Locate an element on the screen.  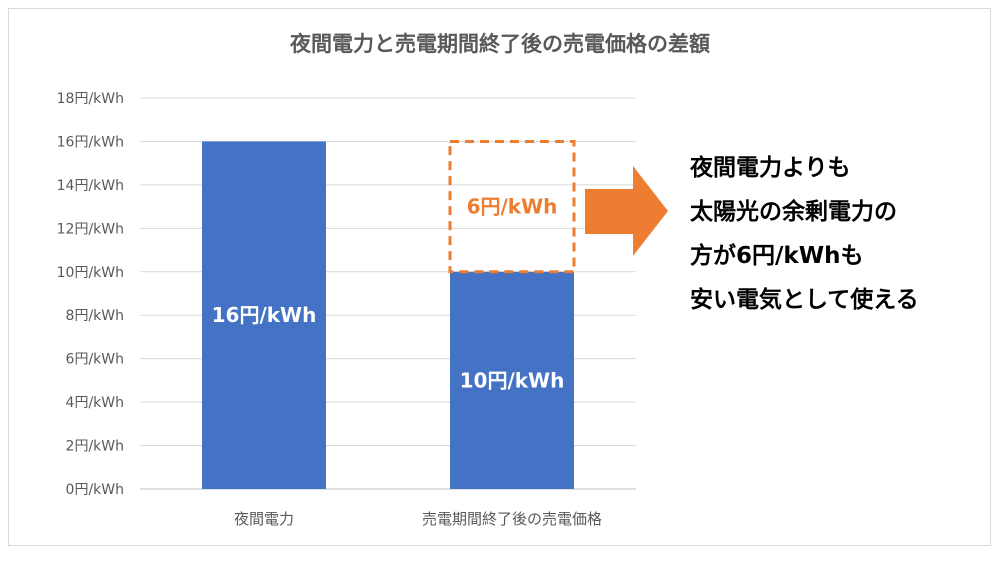
callout-line: 方が6円/kWhも is located at coordinates (777, 256).